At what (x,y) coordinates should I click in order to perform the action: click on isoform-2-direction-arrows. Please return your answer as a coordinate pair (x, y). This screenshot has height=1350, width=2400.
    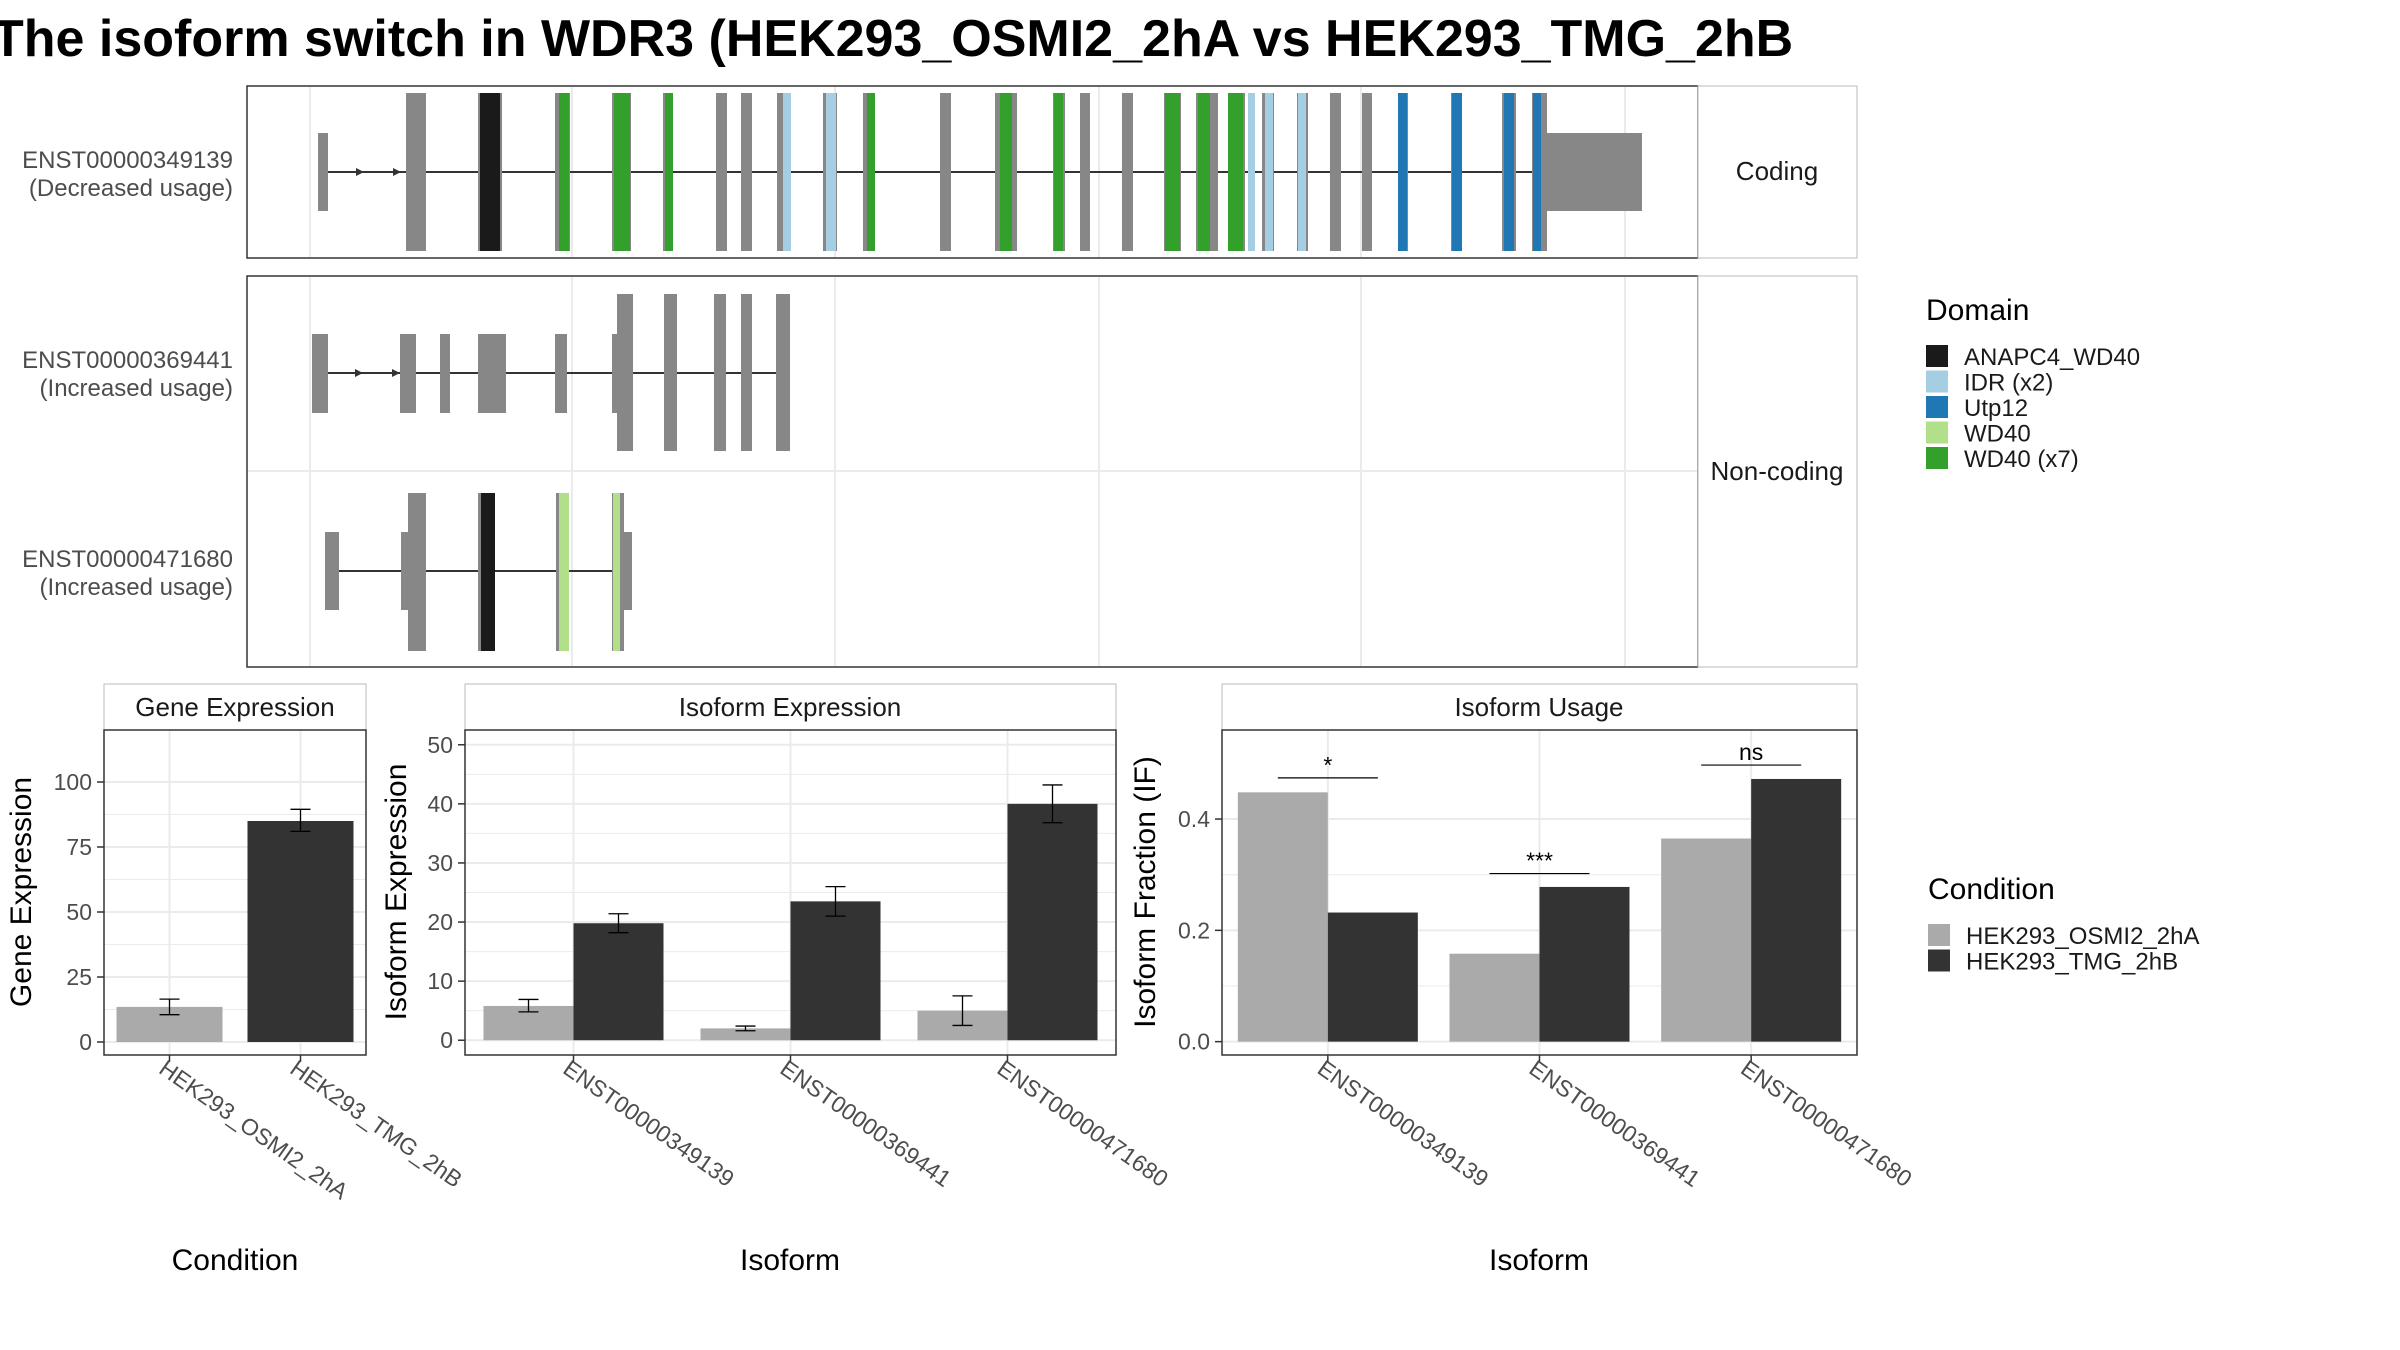
    Looking at the image, I should click on (377, 373).